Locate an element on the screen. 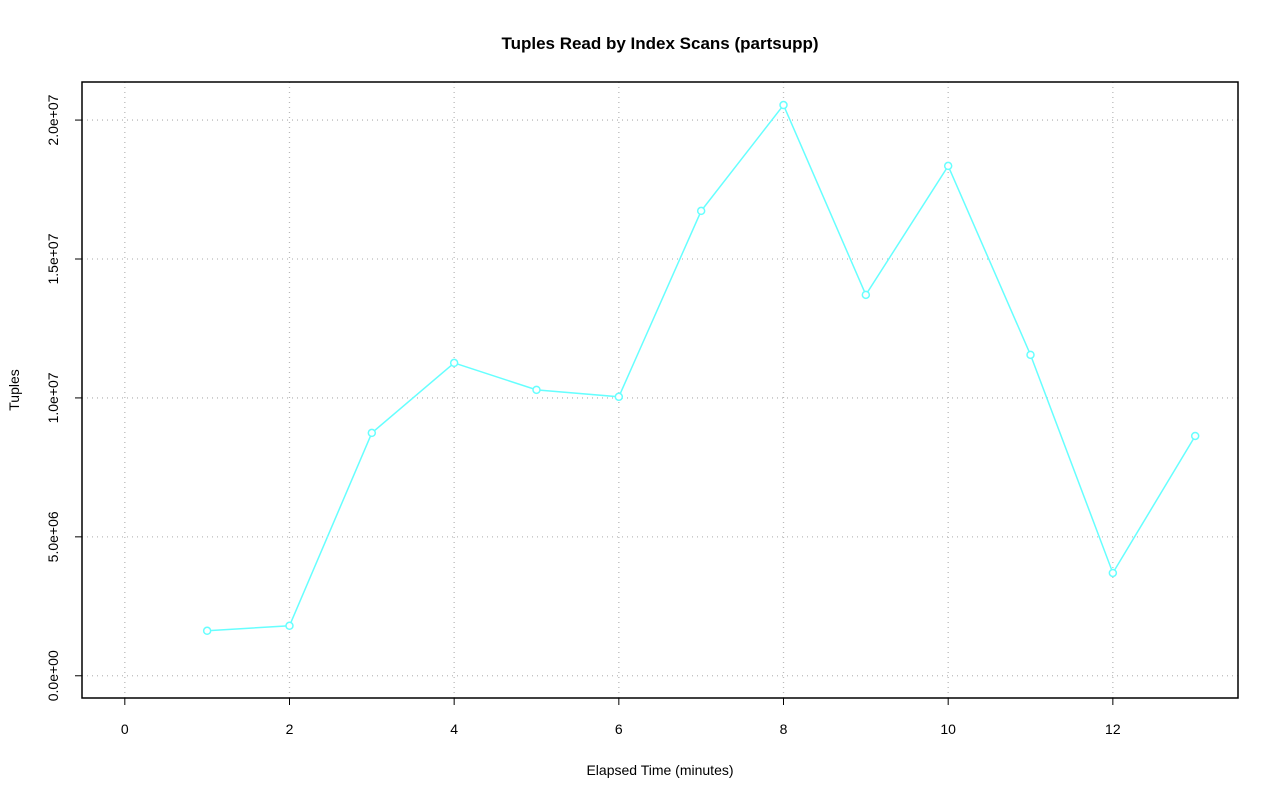  x-axis-label: Elapsed Time (minutes) is located at coordinates (659, 770).